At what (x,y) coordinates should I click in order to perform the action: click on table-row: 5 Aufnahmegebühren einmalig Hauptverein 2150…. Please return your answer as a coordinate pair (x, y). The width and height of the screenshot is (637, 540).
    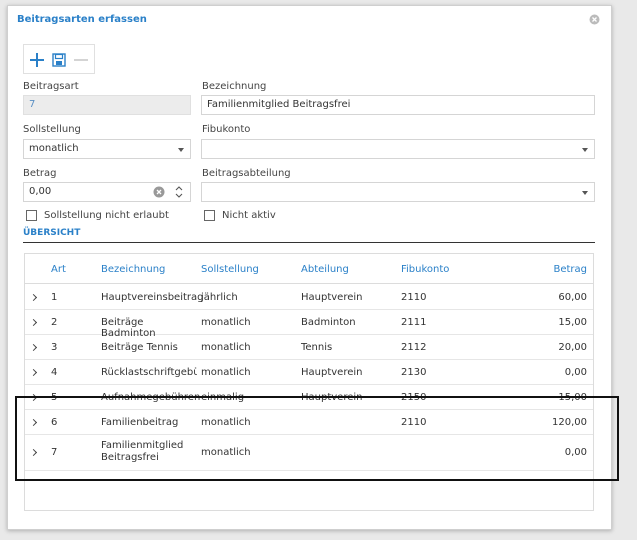
    Looking at the image, I should click on (309, 397).